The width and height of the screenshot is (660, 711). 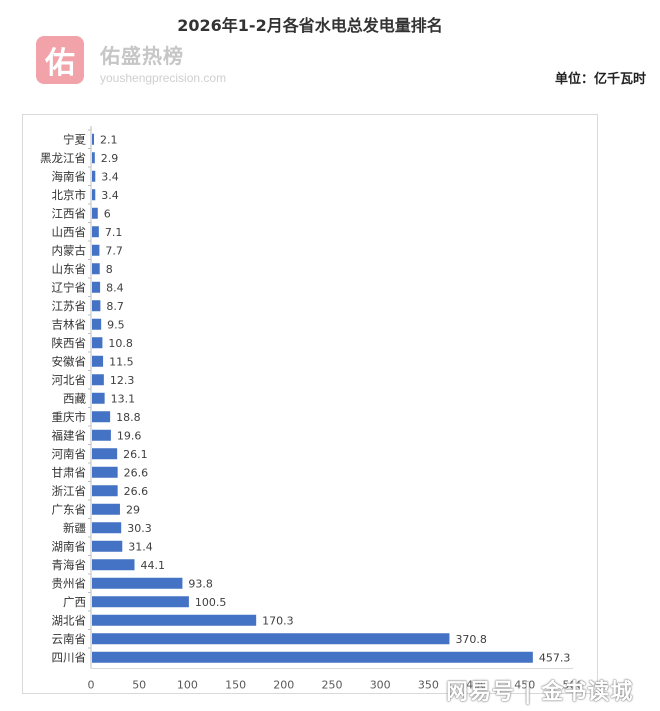 I want to click on brand-logo-icon: 佑, so click(x=60, y=60).